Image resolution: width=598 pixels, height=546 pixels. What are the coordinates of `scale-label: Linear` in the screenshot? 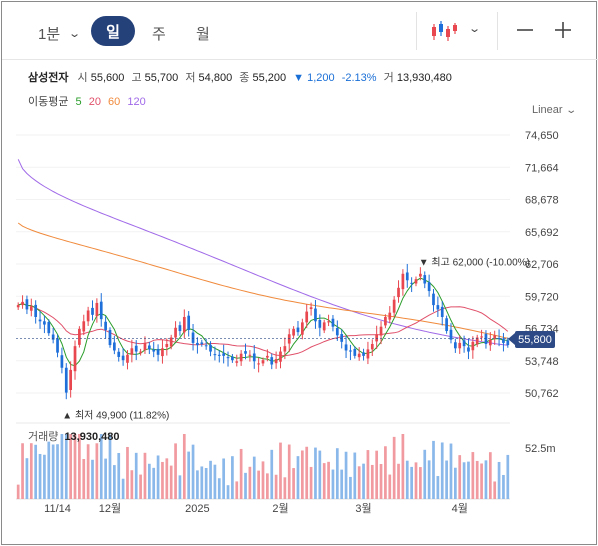 It's located at (547, 110).